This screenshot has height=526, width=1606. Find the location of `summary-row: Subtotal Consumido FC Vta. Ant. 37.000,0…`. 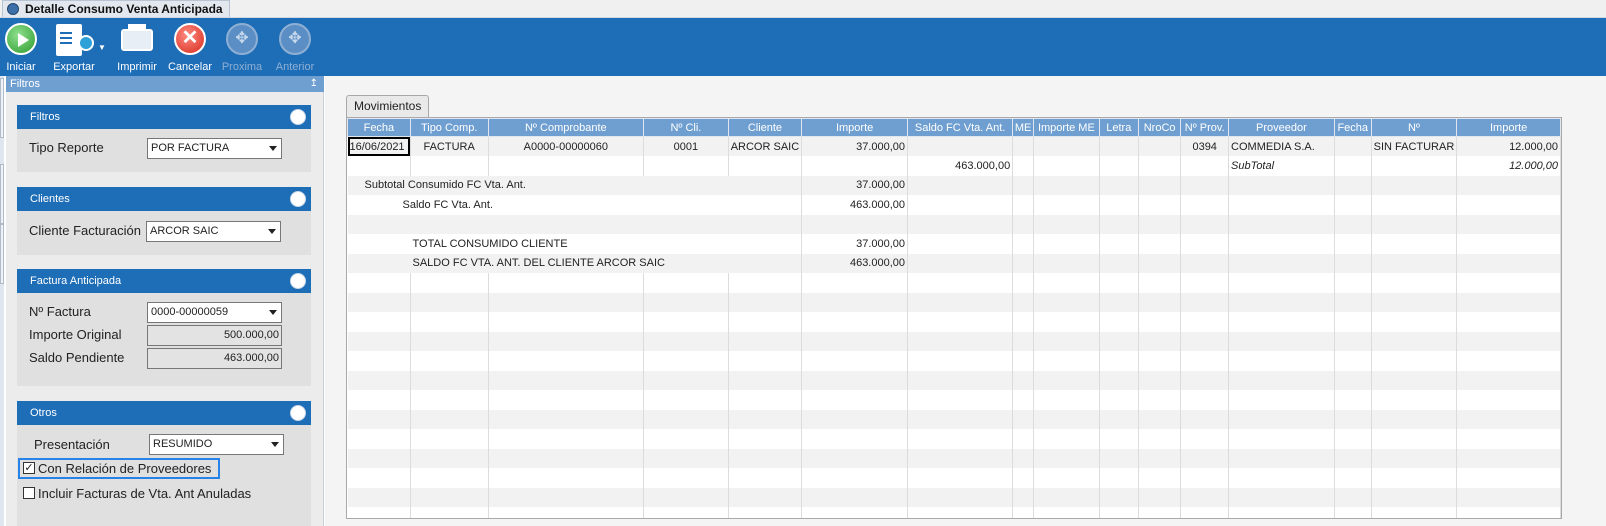

summary-row: Subtotal Consumido FC Vta. Ant. 37.000,0… is located at coordinates (954, 185).